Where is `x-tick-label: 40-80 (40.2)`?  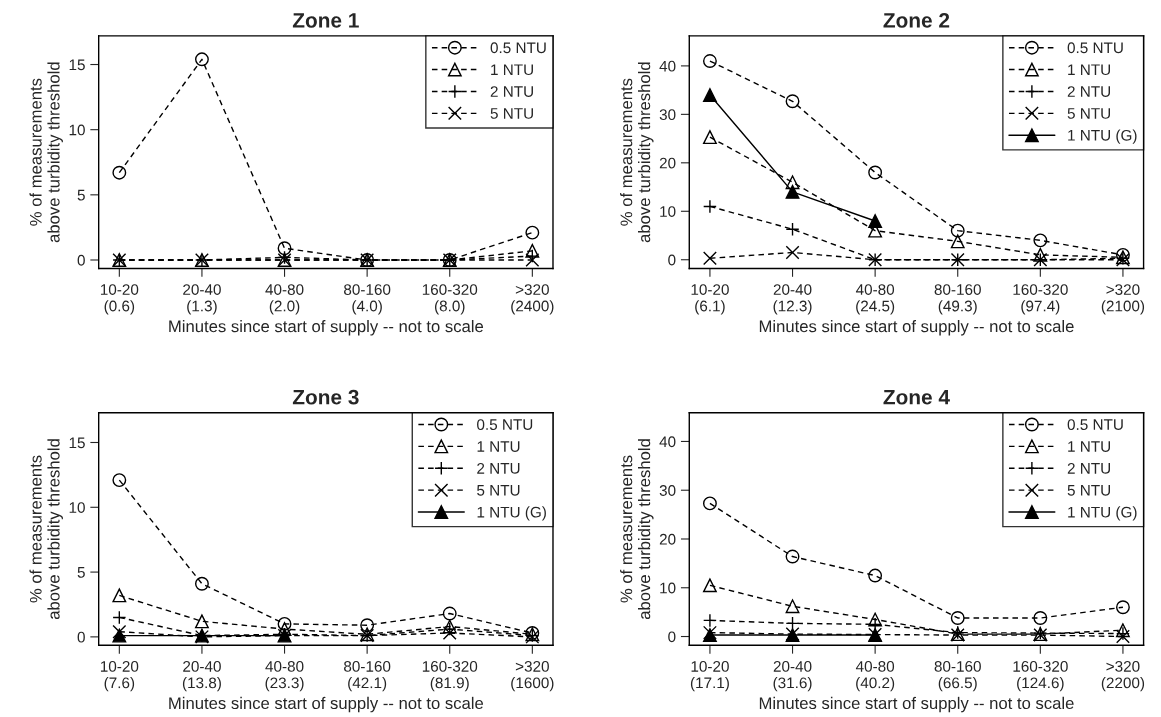
x-tick-label: 40-80 (40.2) is located at coordinates (875, 676).